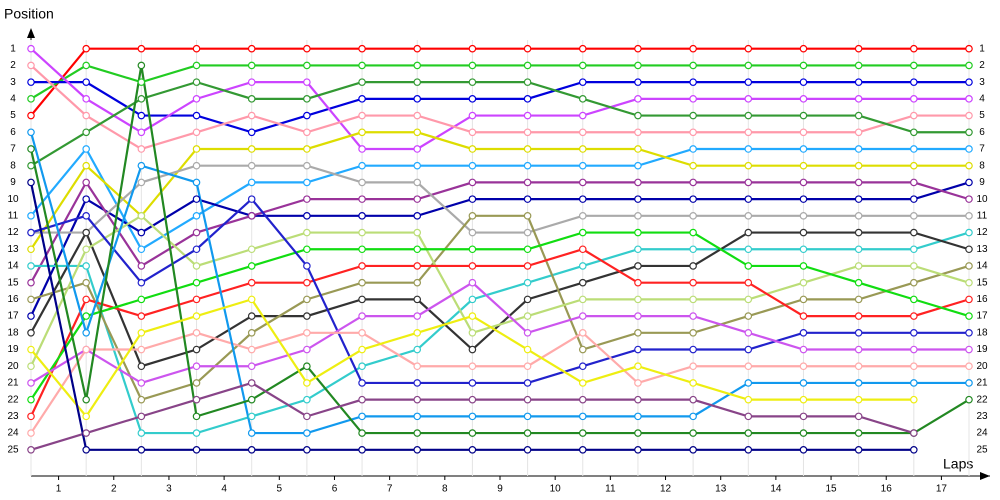  What do you see at coordinates (13, 449) in the screenshot?
I see `y-tick-label: 25` at bounding box center [13, 449].